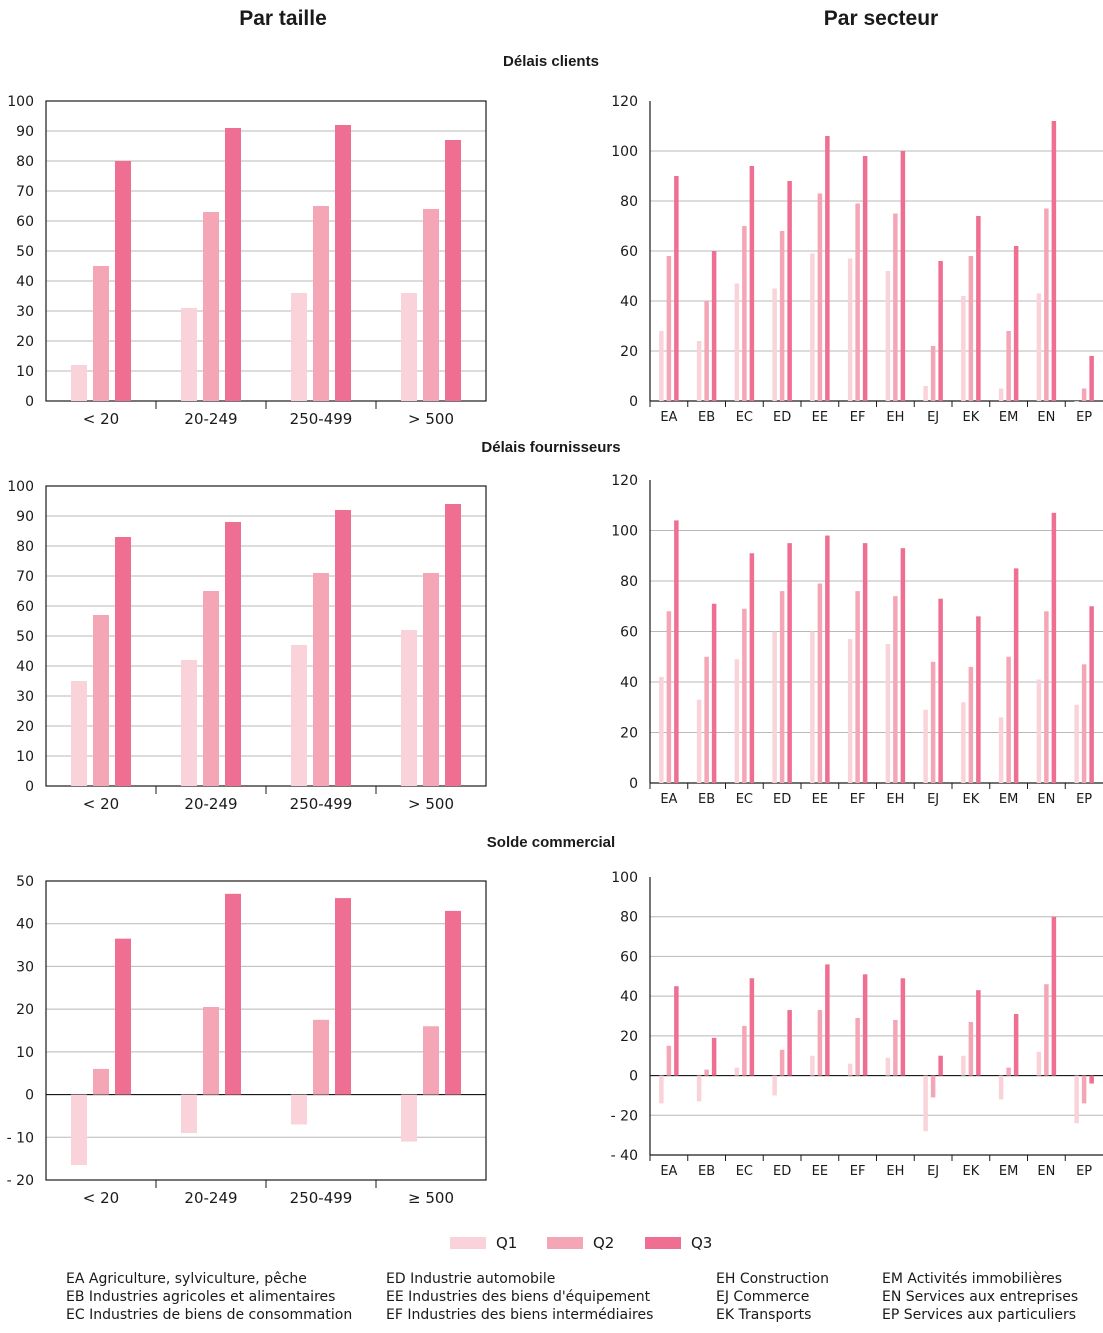 This screenshot has width=1103, height=1333. Describe the element at coordinates (25, 342) in the screenshot. I see `chart-1-ytick-label: 20` at that location.